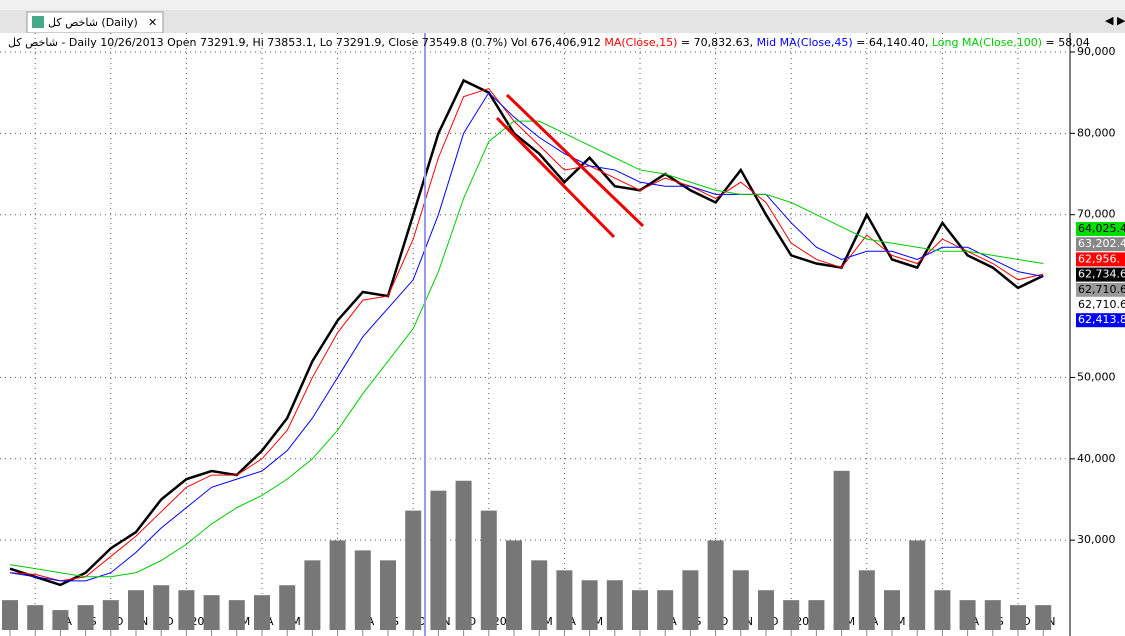  Describe the element at coordinates (716, 42) in the screenshot. I see `ma-value: = 70,832.63,` at that location.